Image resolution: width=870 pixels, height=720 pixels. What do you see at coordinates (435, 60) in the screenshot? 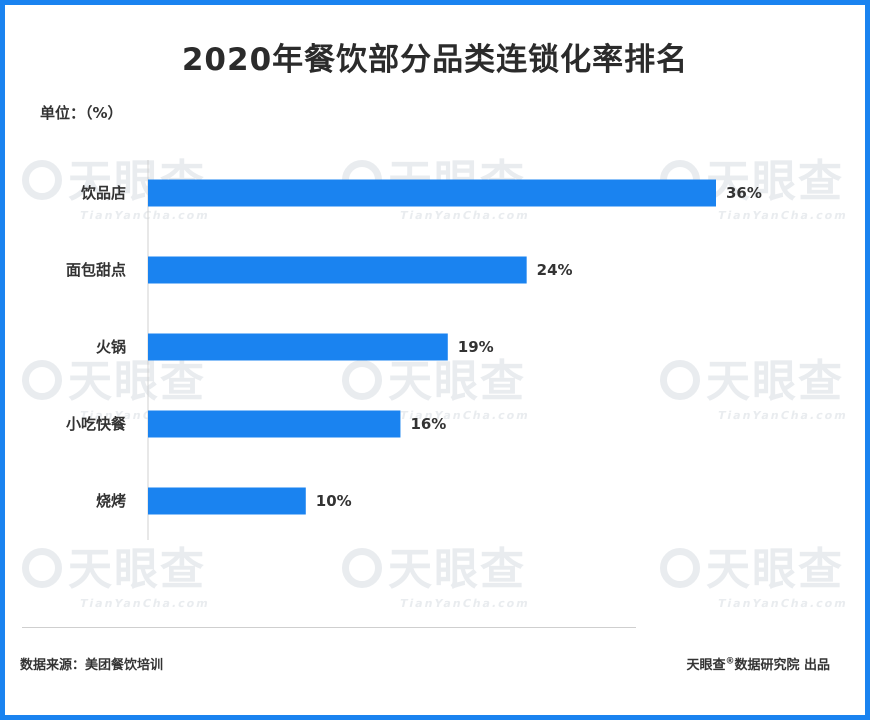
I see `chart-title: 2020年餐饮部分品类连锁化率排名` at bounding box center [435, 60].